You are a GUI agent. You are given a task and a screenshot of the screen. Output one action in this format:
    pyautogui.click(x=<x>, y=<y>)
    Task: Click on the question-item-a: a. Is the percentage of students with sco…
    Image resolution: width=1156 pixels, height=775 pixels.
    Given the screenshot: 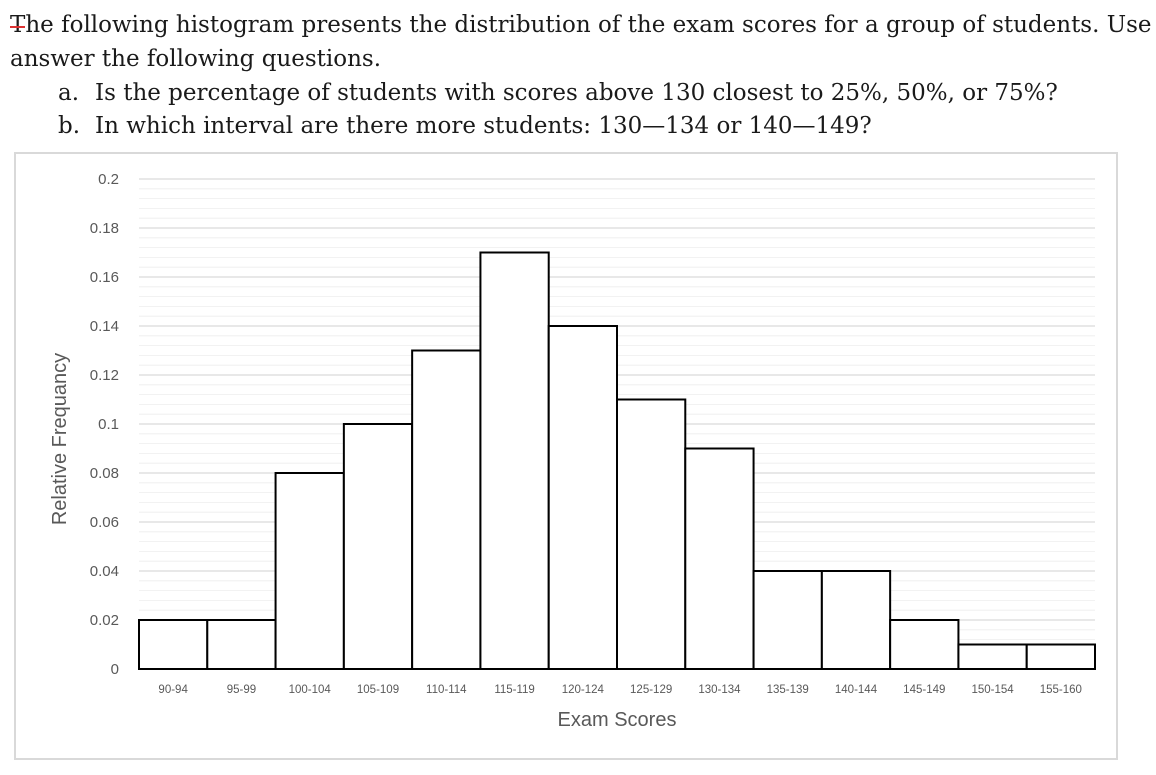 What is the action you would take?
    pyautogui.click(x=583, y=92)
    